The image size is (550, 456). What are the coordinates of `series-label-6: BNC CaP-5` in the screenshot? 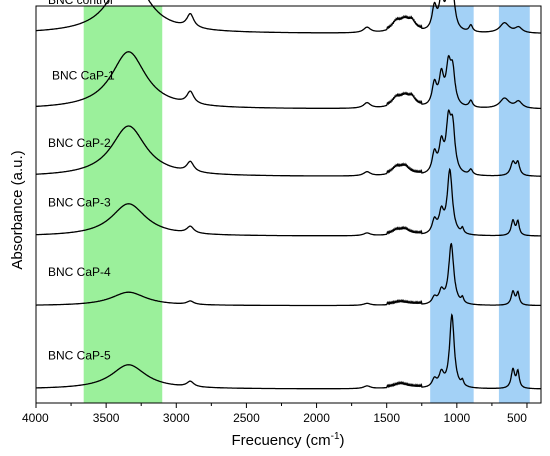 It's located at (79, 355).